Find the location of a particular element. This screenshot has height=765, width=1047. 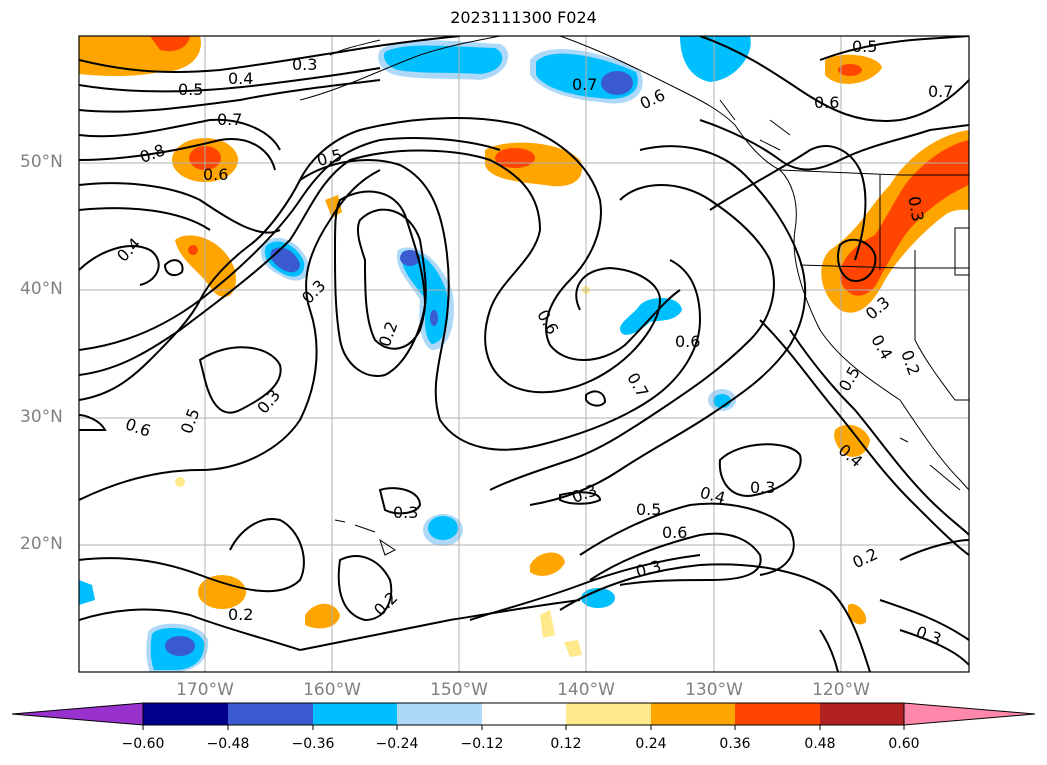

colorbar-tick-label: −0.24 is located at coordinates (397, 744).